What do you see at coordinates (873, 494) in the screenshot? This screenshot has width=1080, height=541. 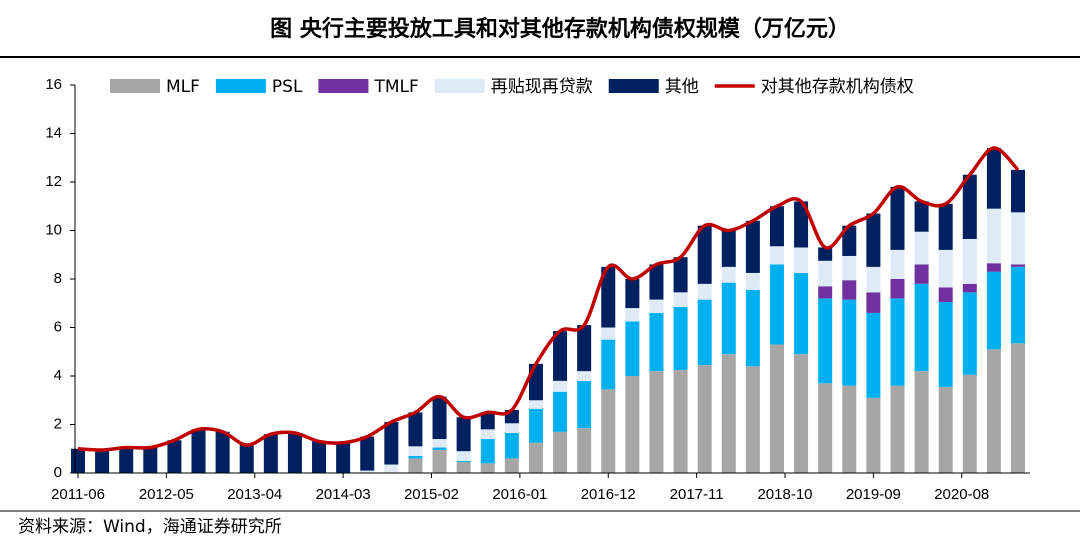 I see `x-tick-label: 2019-09` at bounding box center [873, 494].